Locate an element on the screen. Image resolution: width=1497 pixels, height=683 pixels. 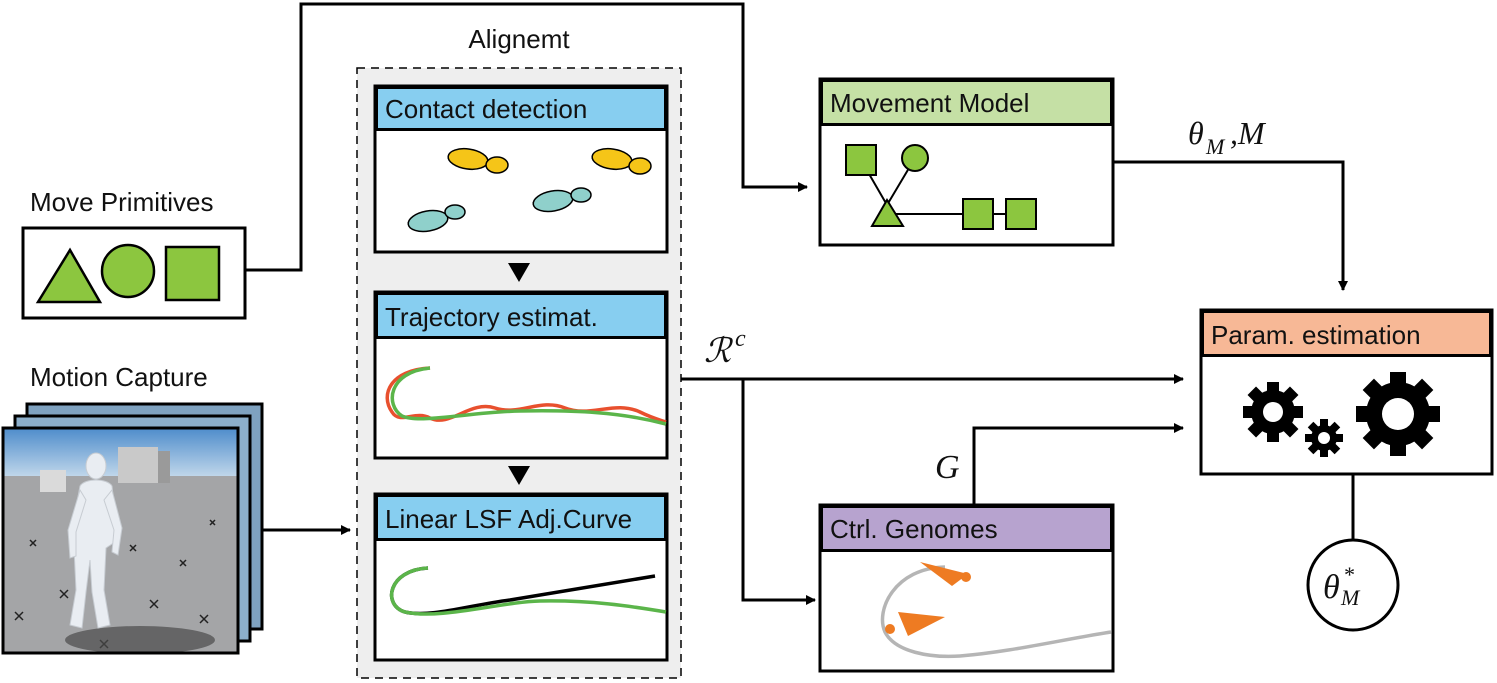
param-estimation-box: Param. estimation is located at coordinates (1346, 392).